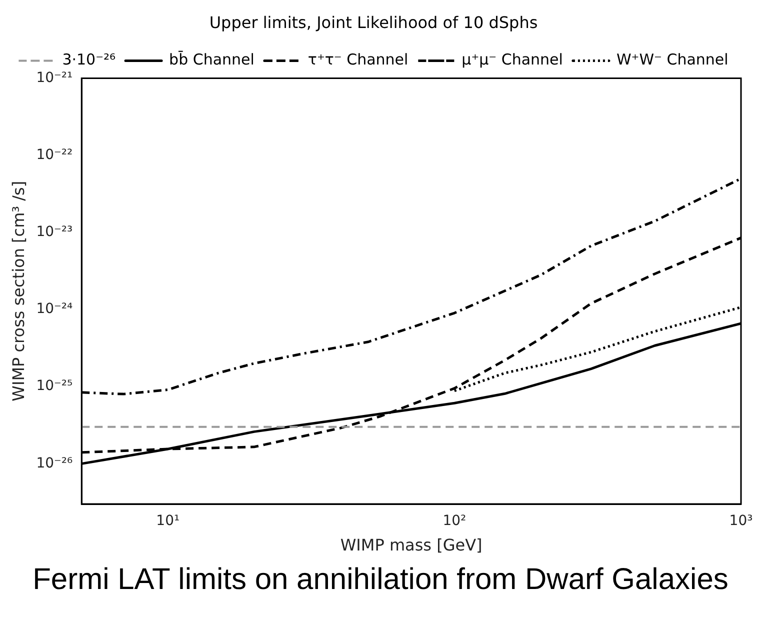  Describe the element at coordinates (211, 59) in the screenshot. I see `legend-label: bb̄ Channel` at that location.